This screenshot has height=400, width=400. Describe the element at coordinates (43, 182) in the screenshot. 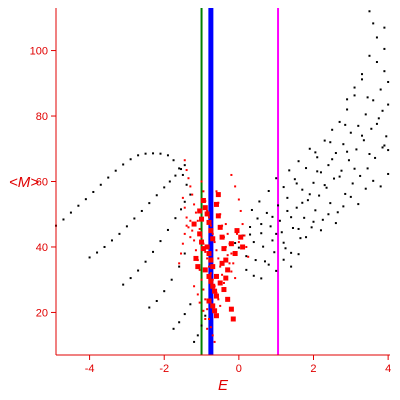

I see `y-ticks: 20 40 60 80 100` at that location.